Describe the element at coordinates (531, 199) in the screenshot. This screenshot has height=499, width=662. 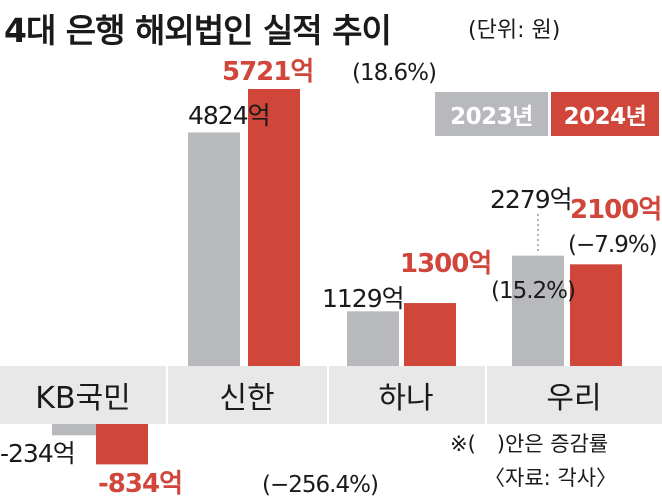
I see `value-label-2023-3: 2279억` at that location.